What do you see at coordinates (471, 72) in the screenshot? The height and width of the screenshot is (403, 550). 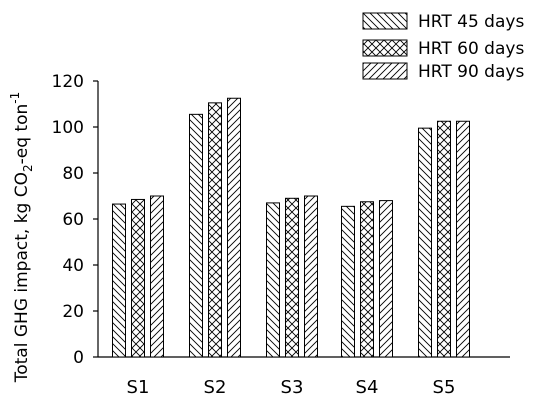 I see `legend-label: HRT 90 days` at bounding box center [471, 72].